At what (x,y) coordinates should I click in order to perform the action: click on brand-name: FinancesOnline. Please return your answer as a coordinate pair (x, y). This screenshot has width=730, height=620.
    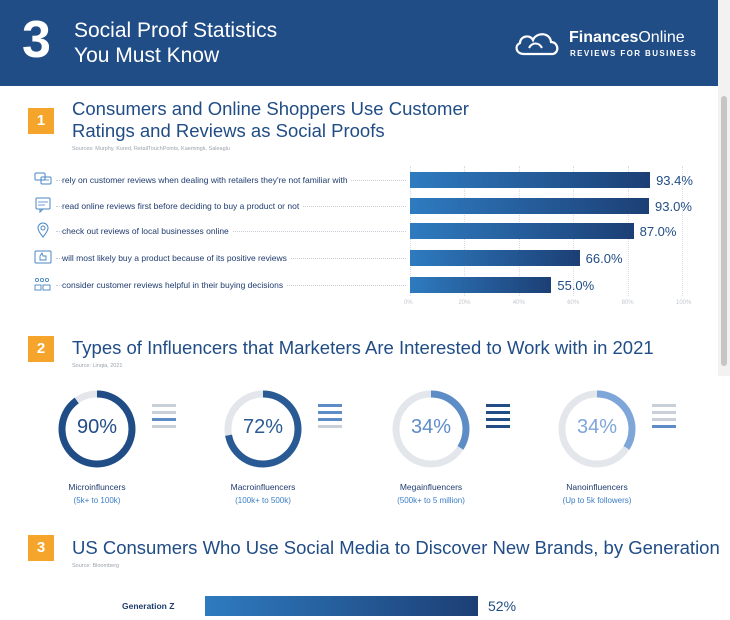
    Looking at the image, I should click on (627, 37).